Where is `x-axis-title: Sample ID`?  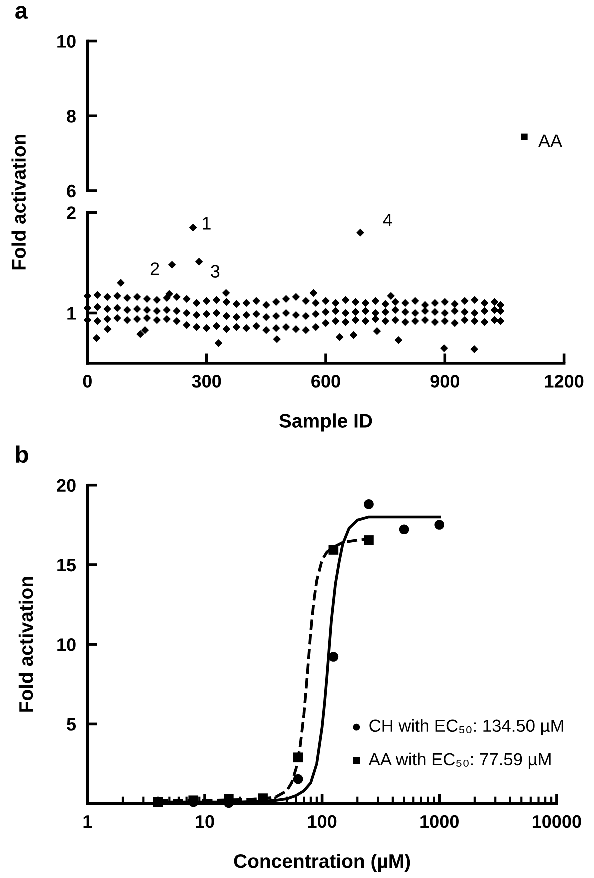 x-axis-title: Sample ID is located at coordinates (326, 423).